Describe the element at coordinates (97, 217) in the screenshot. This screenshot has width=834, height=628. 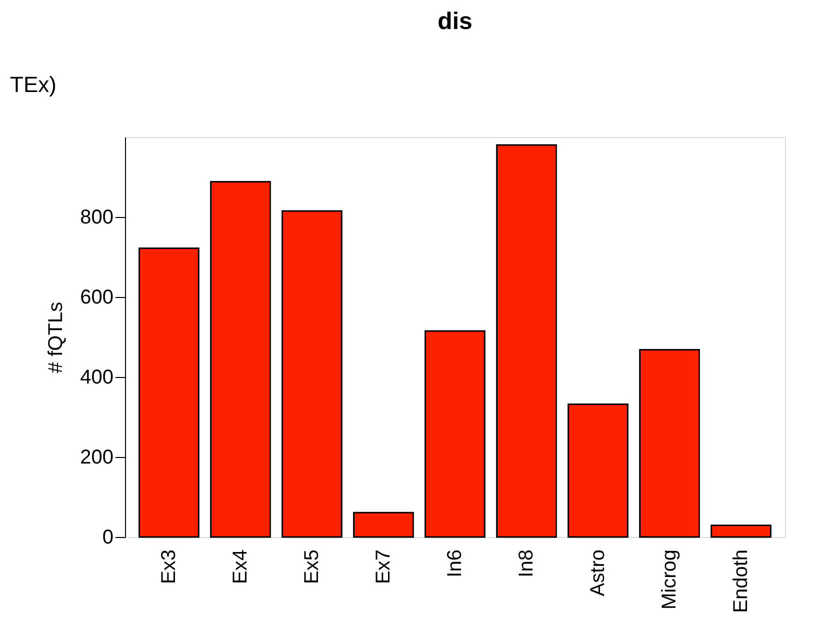
I see `y-tick-label: 800` at that location.